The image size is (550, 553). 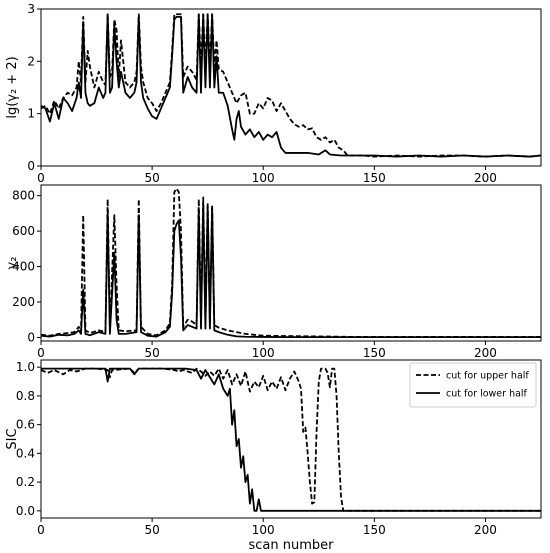 I want to click on x-axis-label: scan number, so click(x=292, y=545).